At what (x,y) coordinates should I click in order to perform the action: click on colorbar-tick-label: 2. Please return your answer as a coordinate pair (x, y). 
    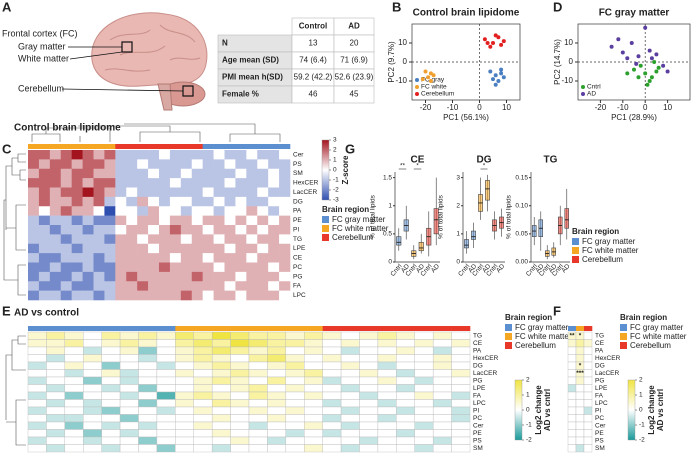
    Looking at the image, I should click on (335, 150).